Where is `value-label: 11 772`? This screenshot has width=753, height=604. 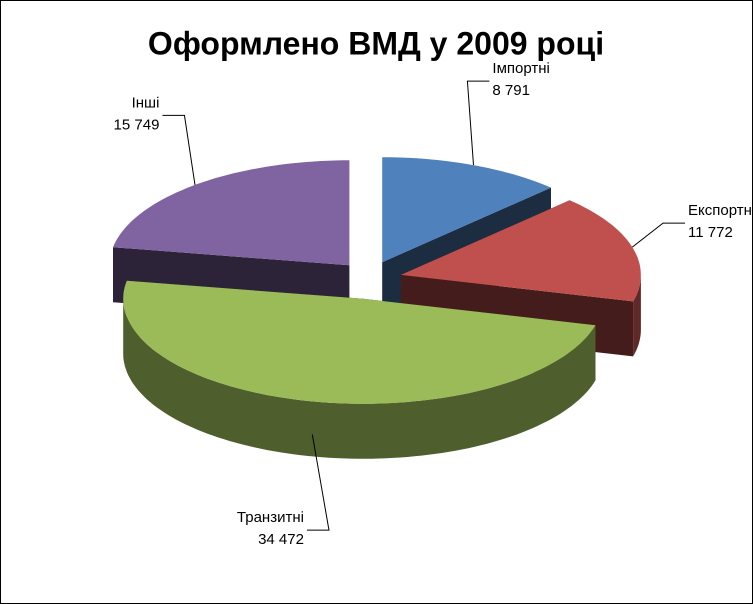
value-label: 11 772 is located at coordinates (710, 232).